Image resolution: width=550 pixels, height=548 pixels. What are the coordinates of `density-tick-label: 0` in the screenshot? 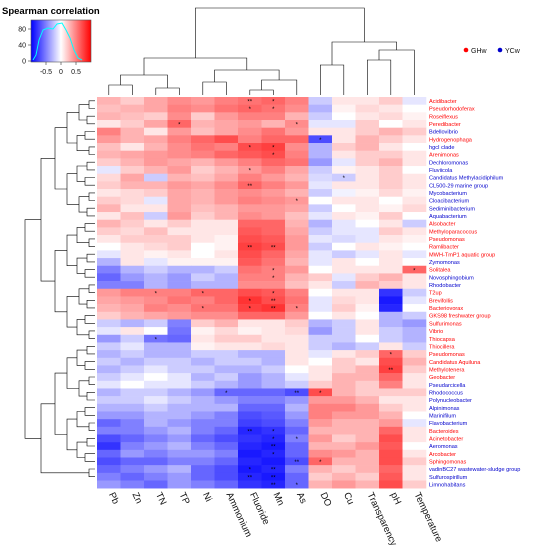 It's located at (24, 62).